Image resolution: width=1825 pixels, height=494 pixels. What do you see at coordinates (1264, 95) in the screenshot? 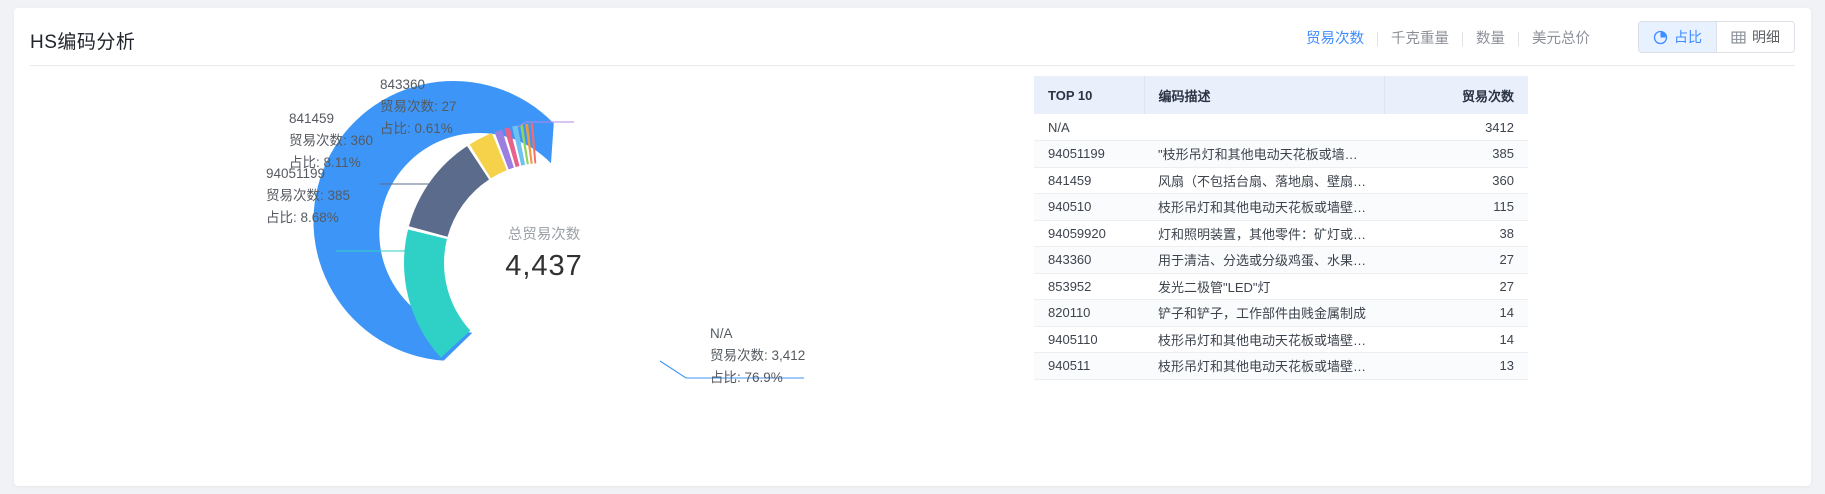
I see `col-header-description: 编码描述` at bounding box center [1264, 95].